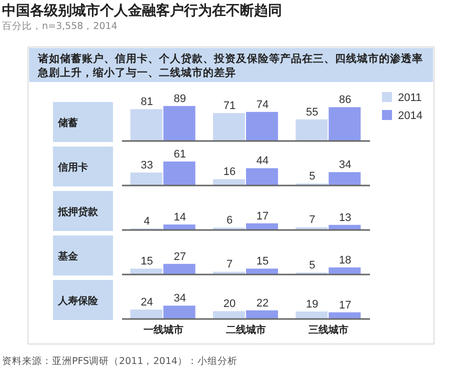  What do you see at coordinates (72, 168) in the screenshot?
I see `y-axis-title: 信用卡` at bounding box center [72, 168].